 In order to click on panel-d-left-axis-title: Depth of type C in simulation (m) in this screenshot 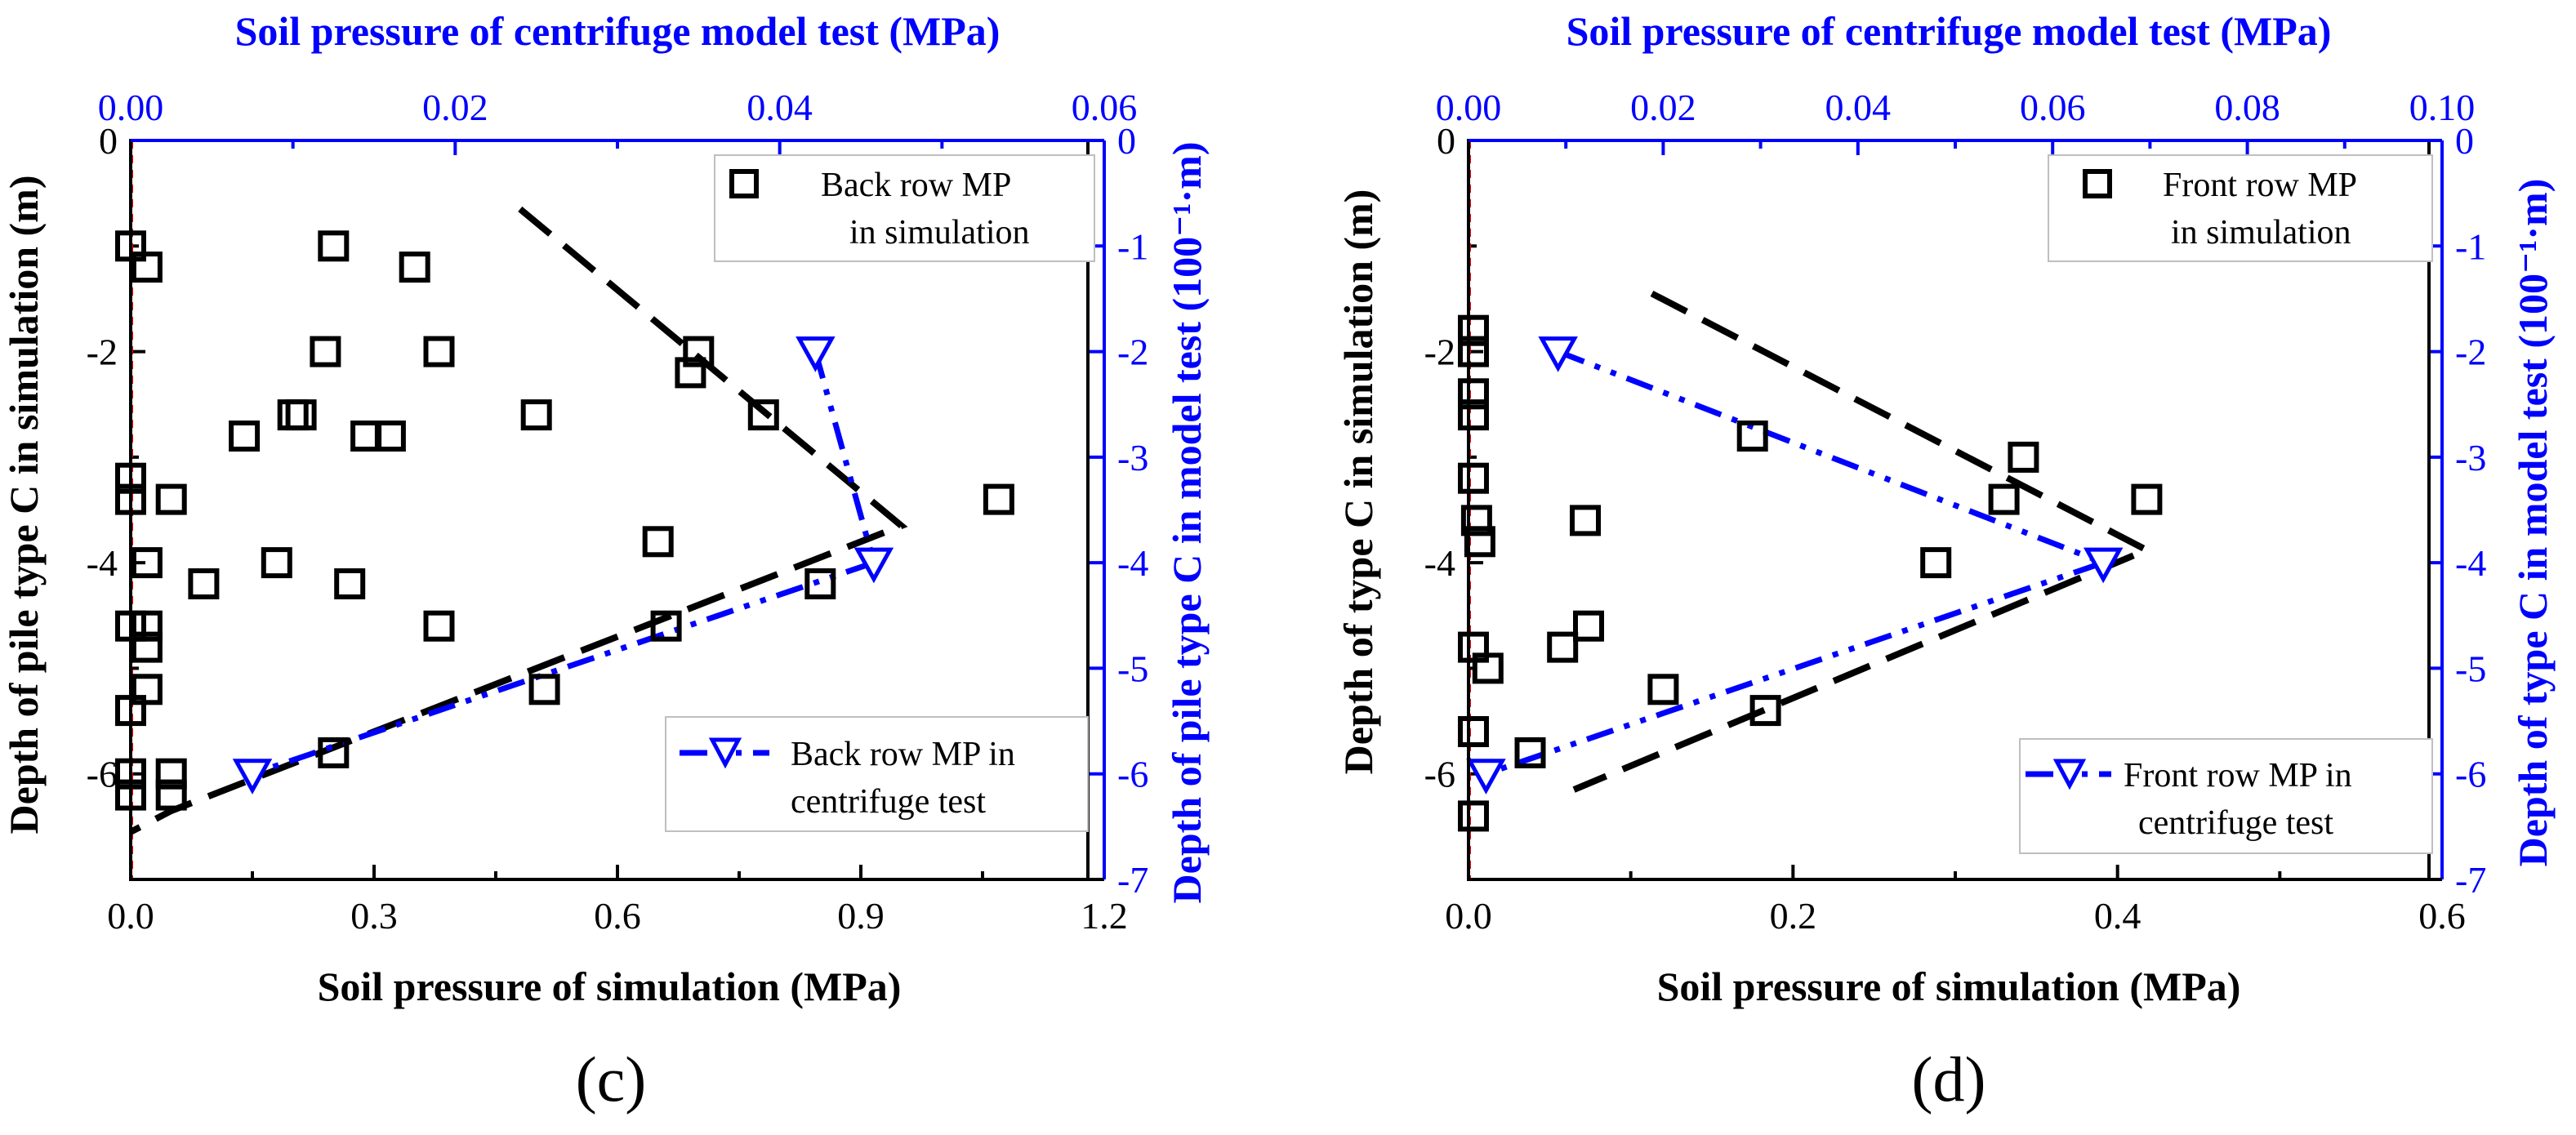, I will do `click(1358, 482)`.